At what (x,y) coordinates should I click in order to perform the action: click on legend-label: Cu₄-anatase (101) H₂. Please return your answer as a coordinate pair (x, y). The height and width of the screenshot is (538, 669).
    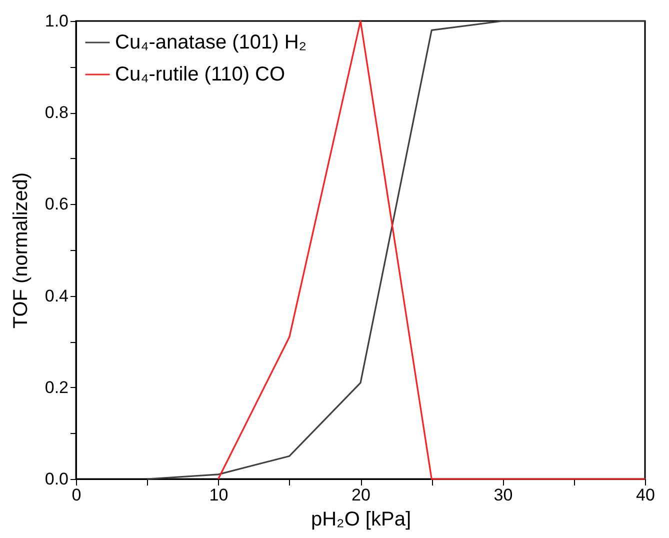
    Looking at the image, I should click on (211, 43).